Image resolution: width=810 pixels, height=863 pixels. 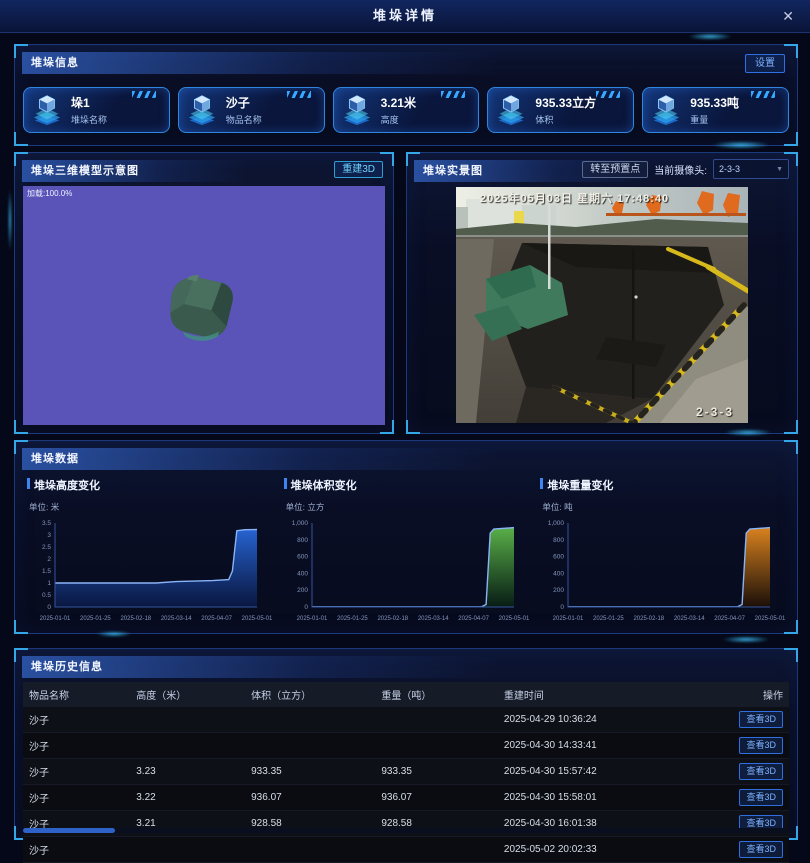 I want to click on svg-text: 0, so click(x=306, y=607).